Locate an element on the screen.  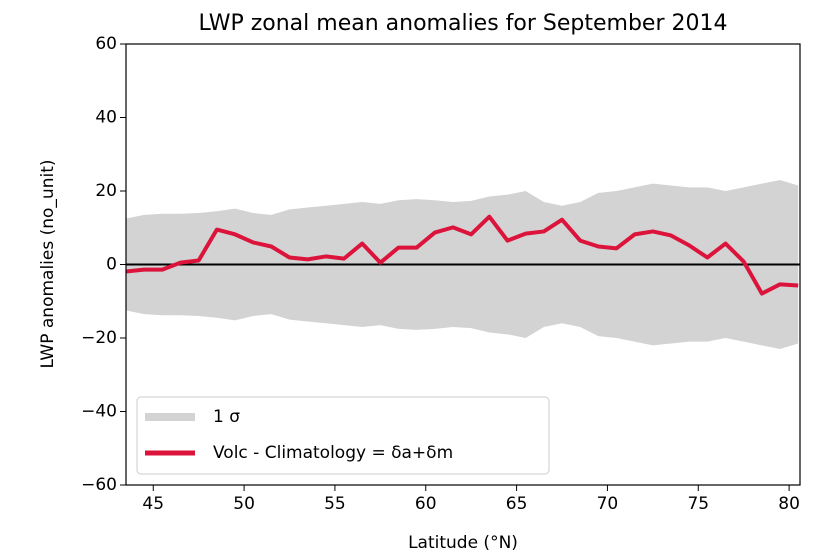
legend-label: Volc - Climatology = δa+δm is located at coordinates (333, 453).